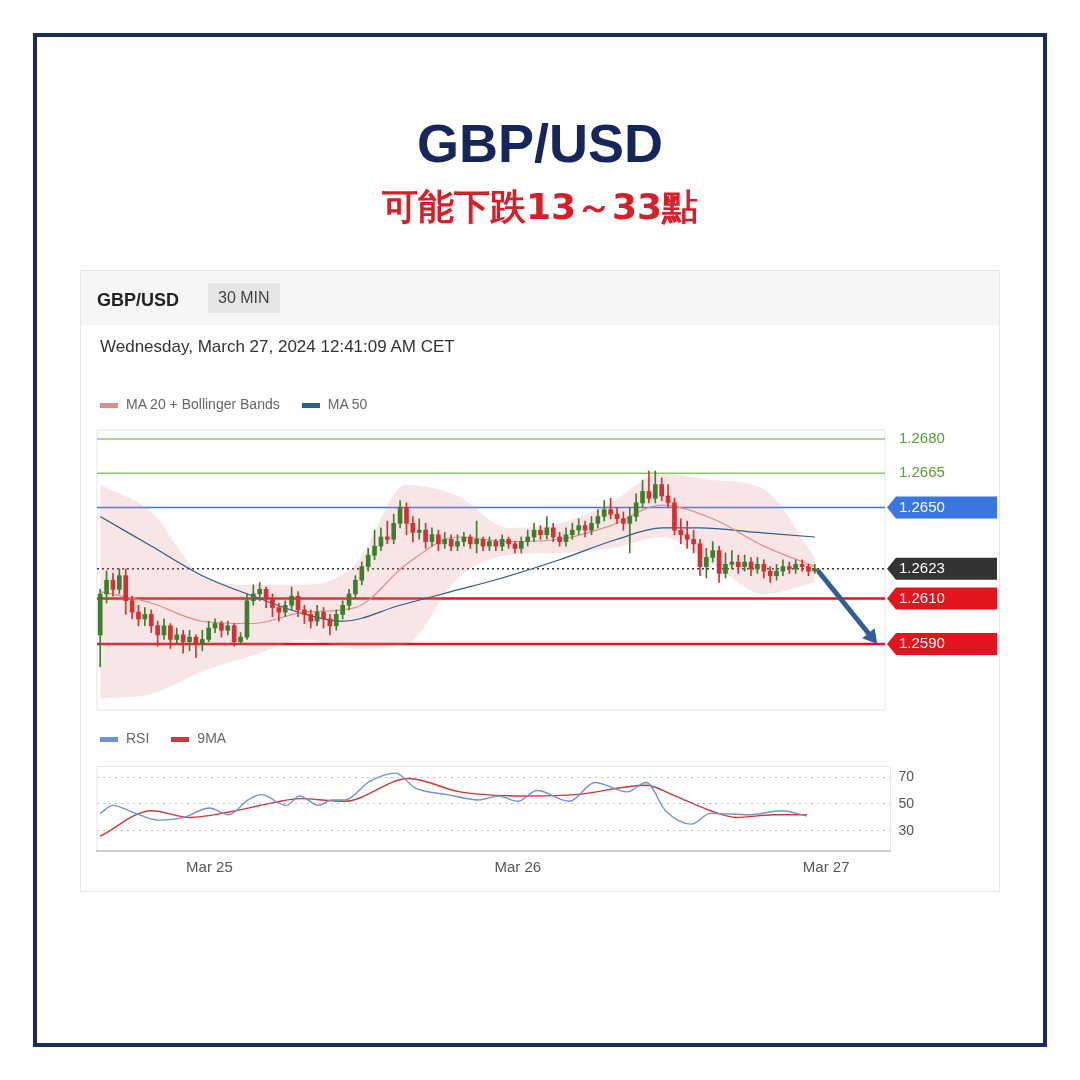 The height and width of the screenshot is (1080, 1080). What do you see at coordinates (212, 738) in the screenshot?
I see `legend-label: 9MA` at bounding box center [212, 738].